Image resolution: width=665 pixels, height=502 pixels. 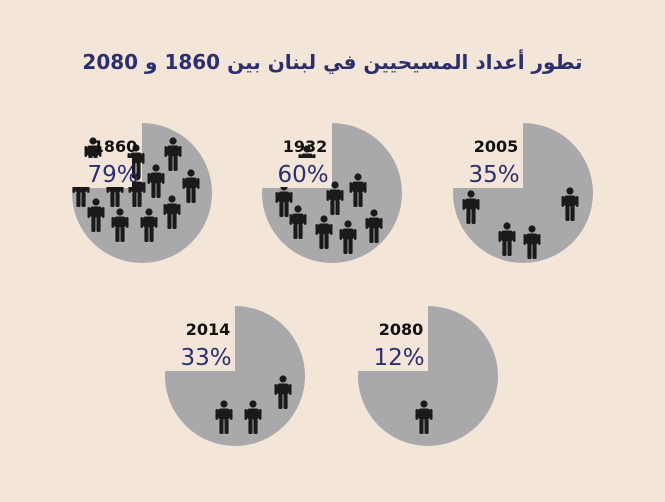 What do you see at coordinates (140, 192) in the screenshot?
I see `pie-1860: 1860 79%` at bounding box center [140, 192].